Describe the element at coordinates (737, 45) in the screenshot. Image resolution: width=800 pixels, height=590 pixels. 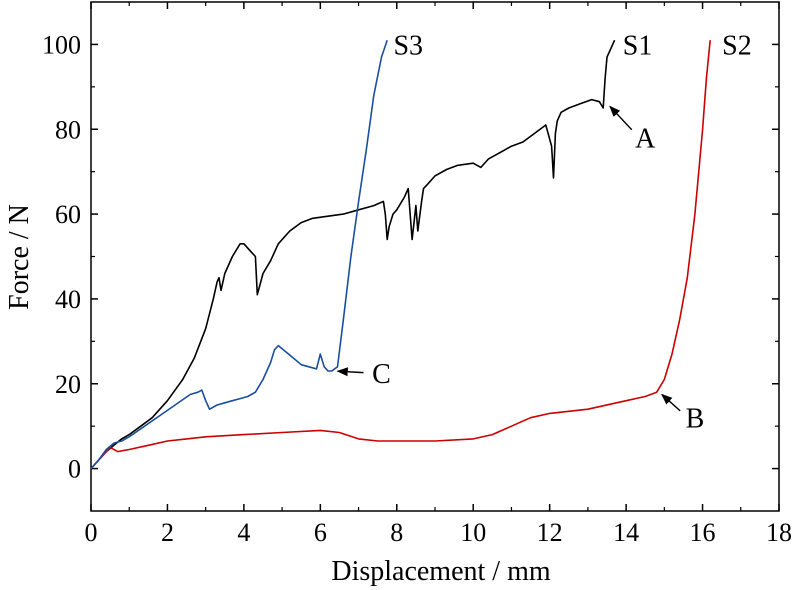
I see `series-label-s2: S2` at that location.